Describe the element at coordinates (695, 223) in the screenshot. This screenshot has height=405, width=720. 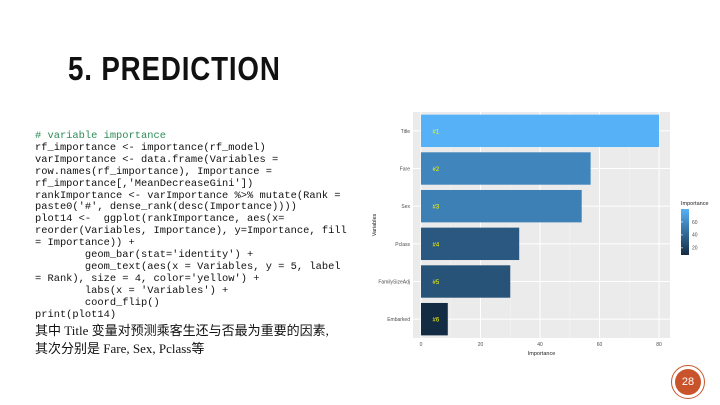
I see `legend-tick-label: 60` at that location.